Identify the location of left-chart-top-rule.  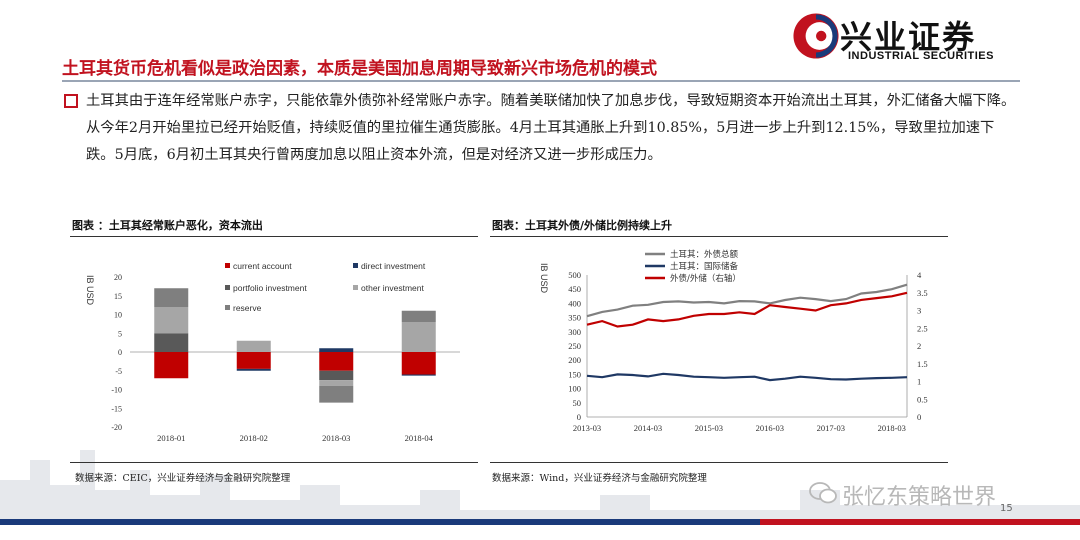
(274, 236).